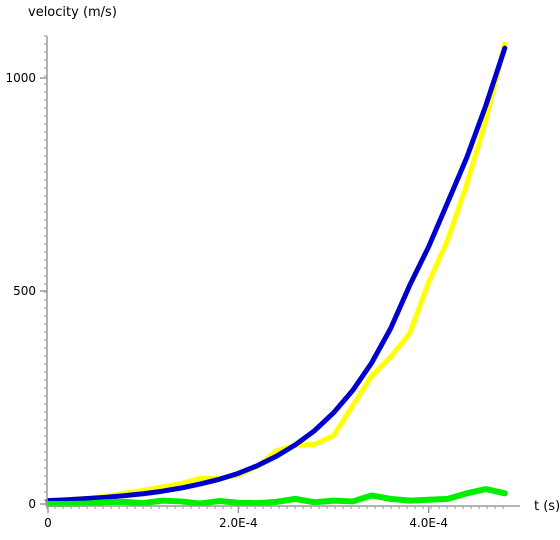 This screenshot has width=560, height=540. I want to click on y-tick-label: 1000, so click(20, 78).